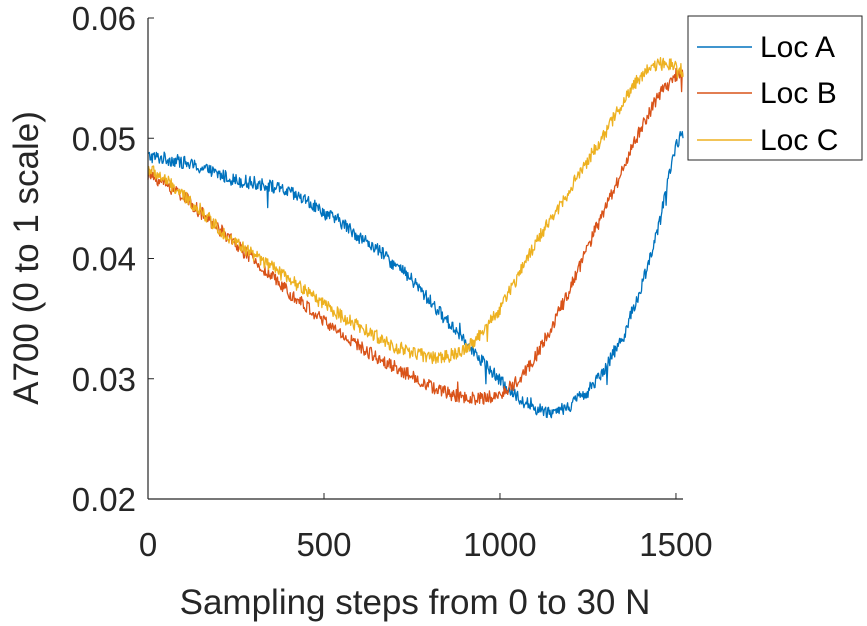  Describe the element at coordinates (797, 47) in the screenshot. I see `legend-label-loc-a: Loc A` at that location.